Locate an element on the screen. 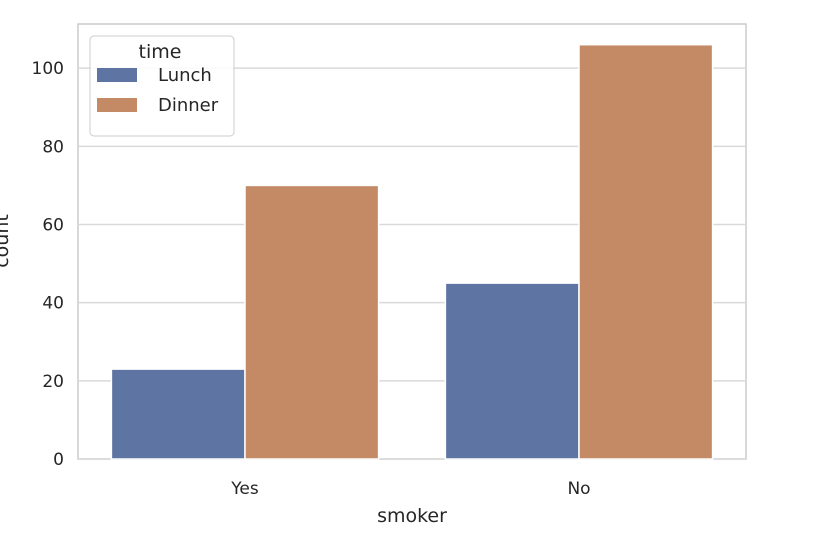 Image resolution: width=816 pixels, height=550 pixels. legend-title: time is located at coordinates (160, 52).